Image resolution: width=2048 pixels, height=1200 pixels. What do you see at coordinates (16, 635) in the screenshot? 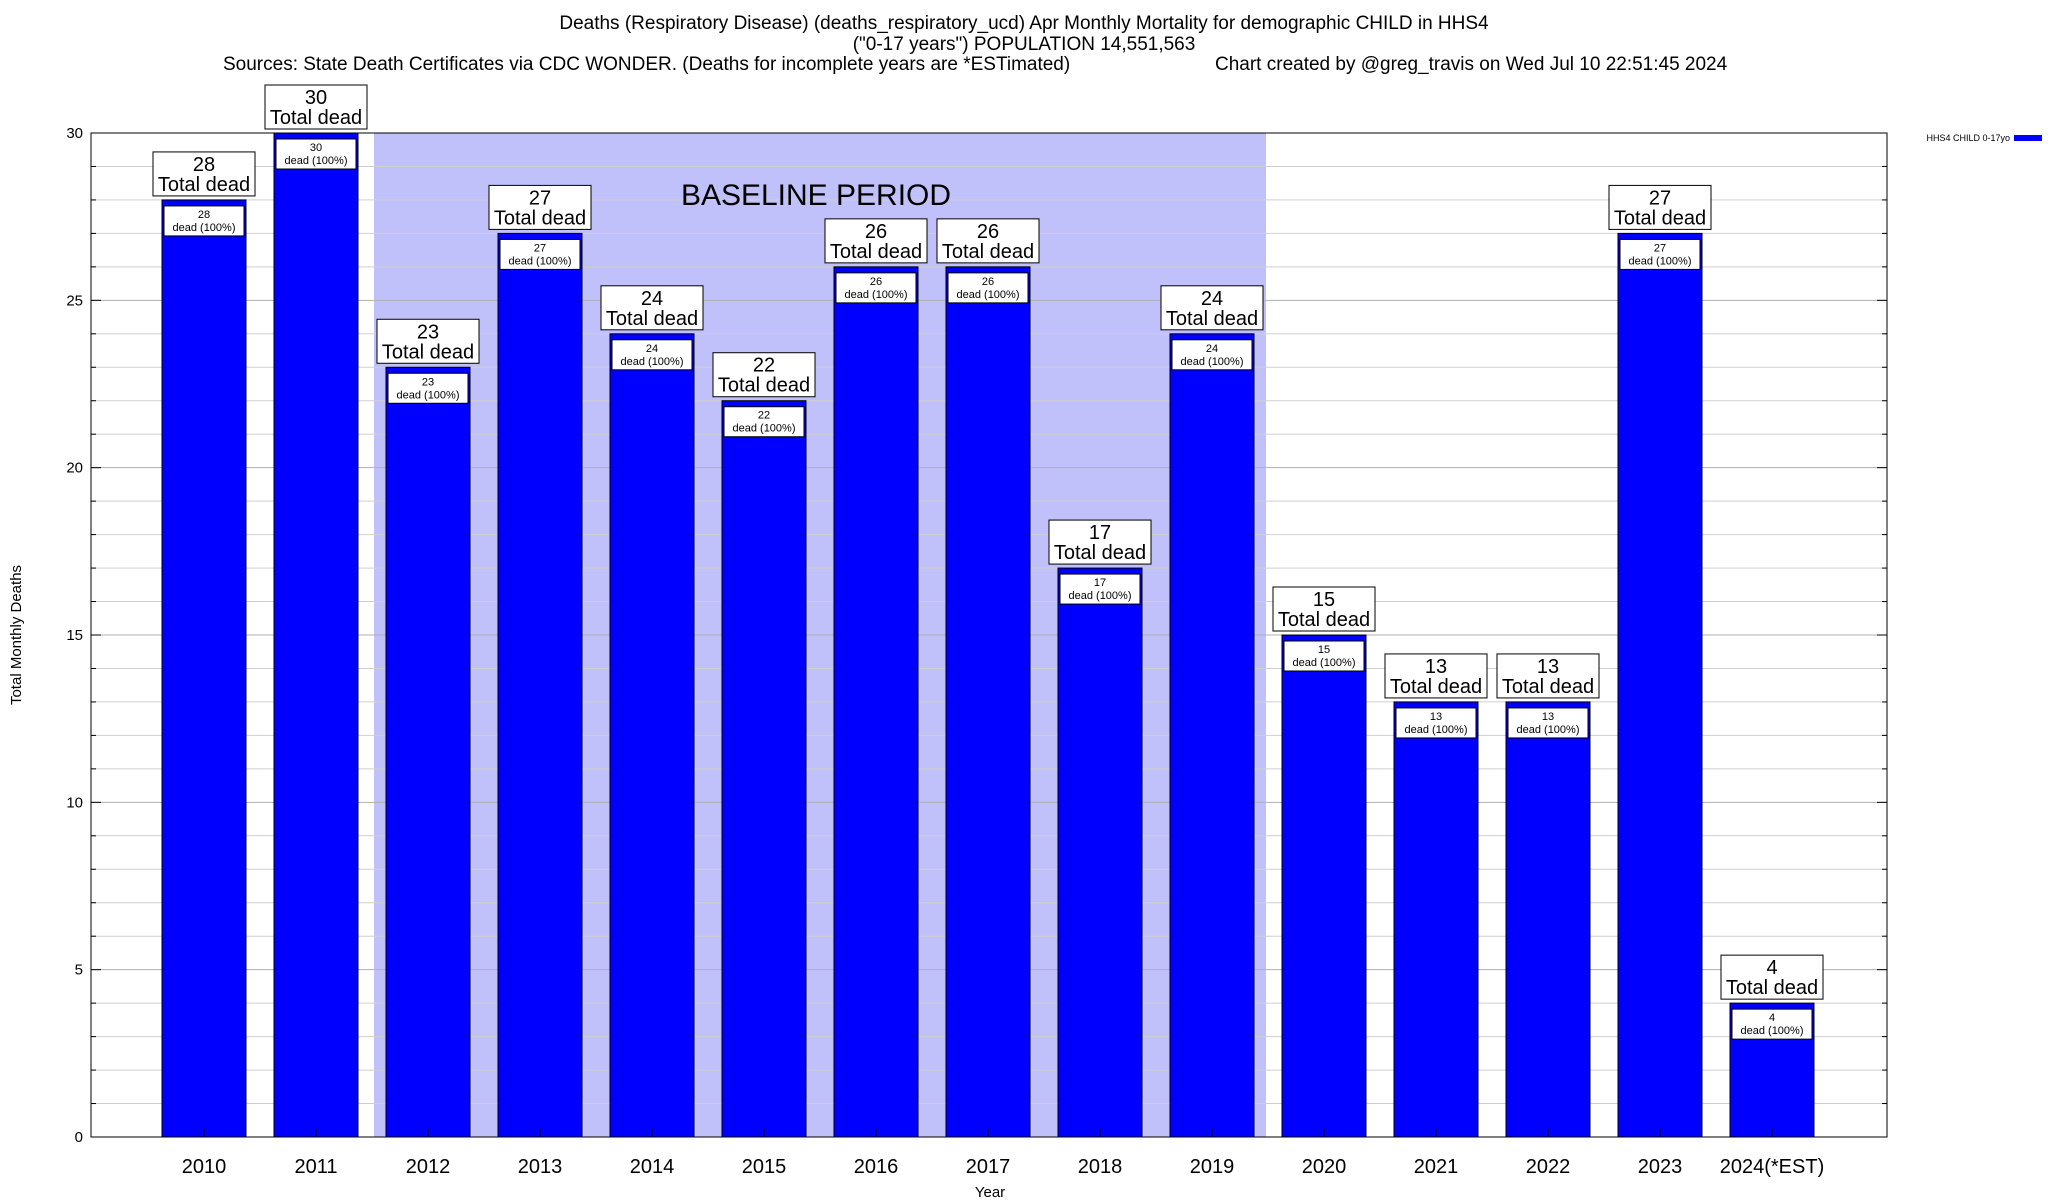
I see `y-axis-label: Total Monthly Deaths` at bounding box center [16, 635].